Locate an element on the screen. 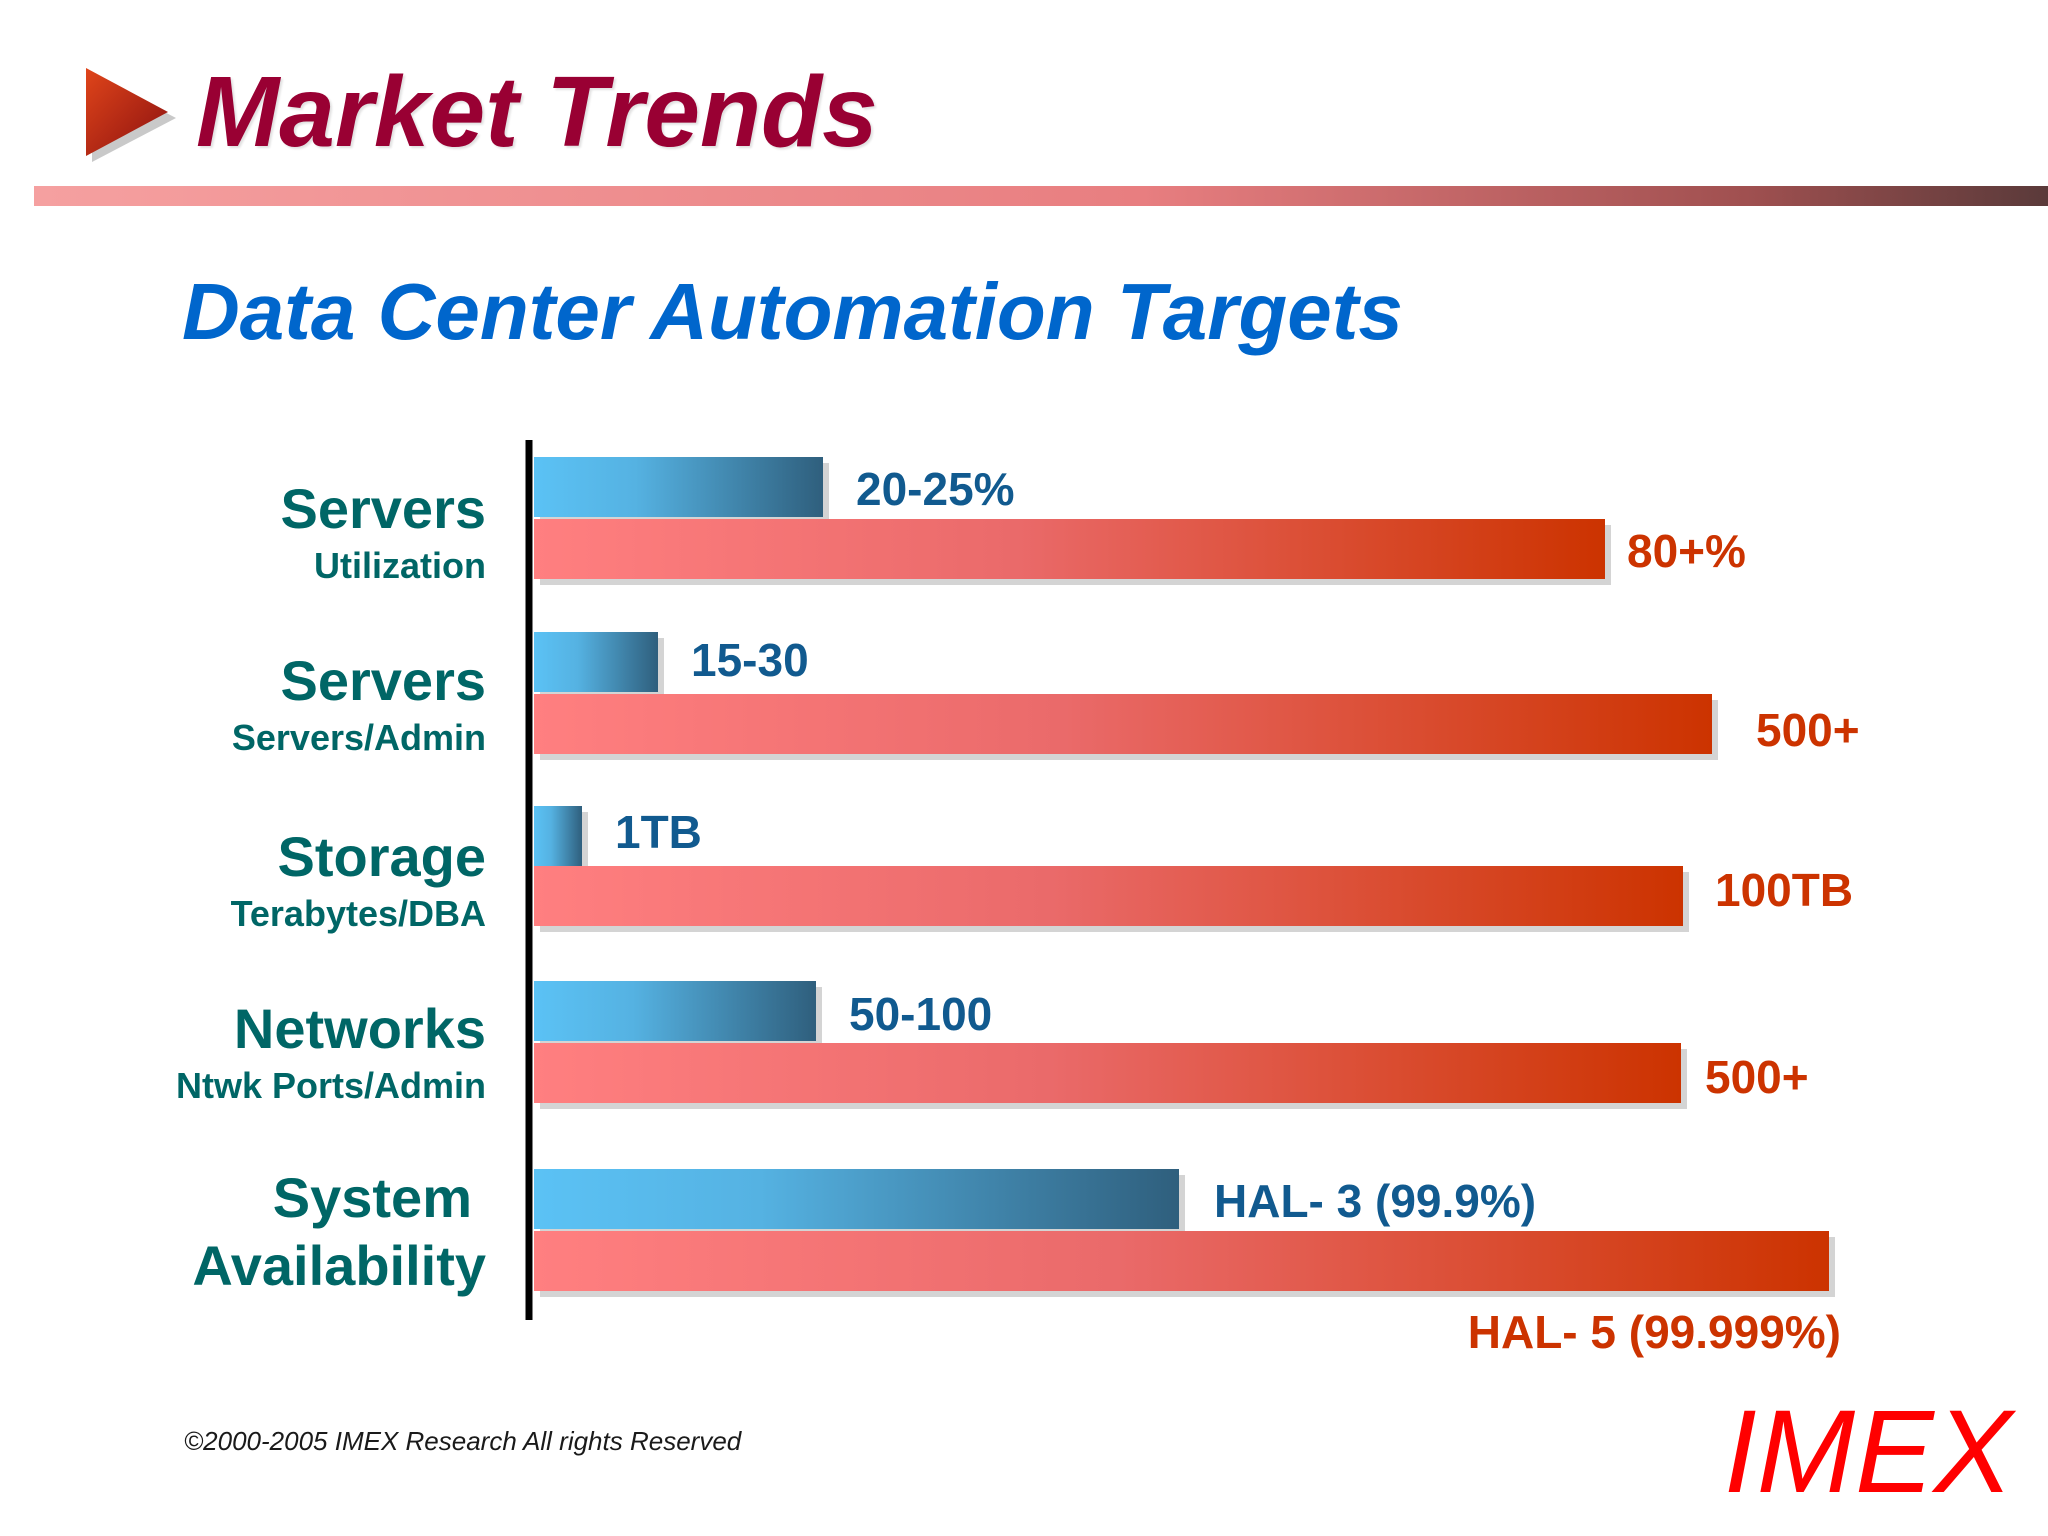  target-value-label: 100TB is located at coordinates (1784, 890).